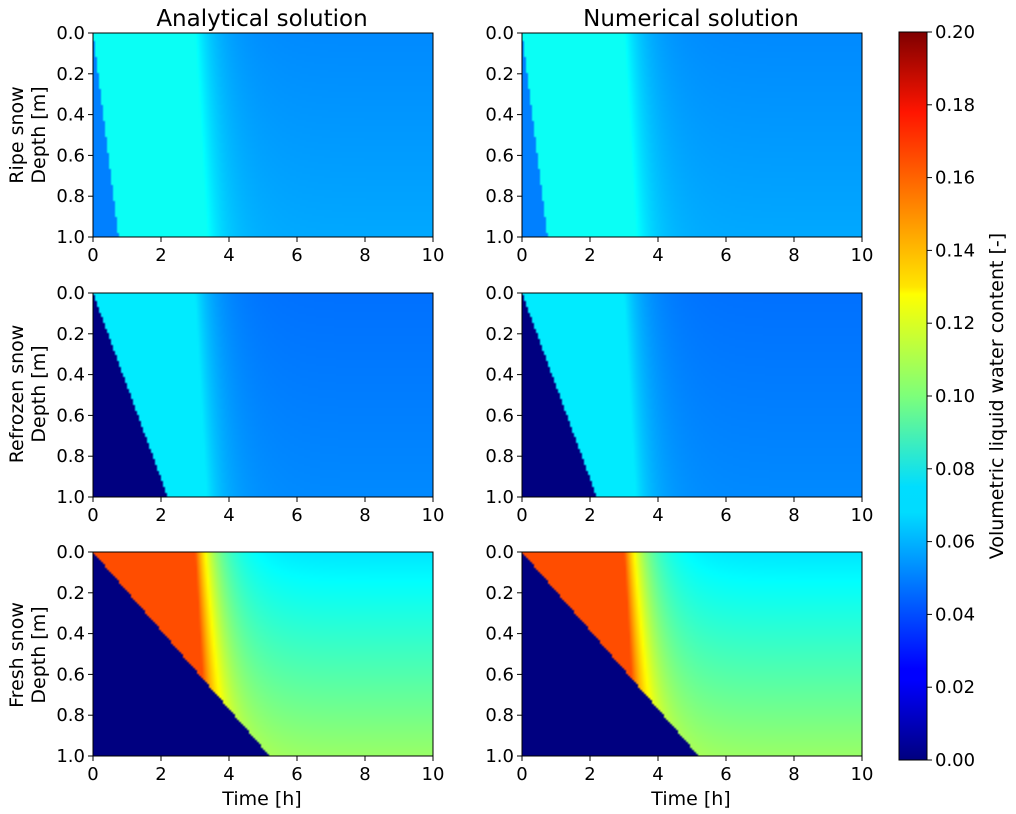  What do you see at coordinates (261, 799) in the screenshot?
I see `xlabel-left: Time [h]` at bounding box center [261, 799].